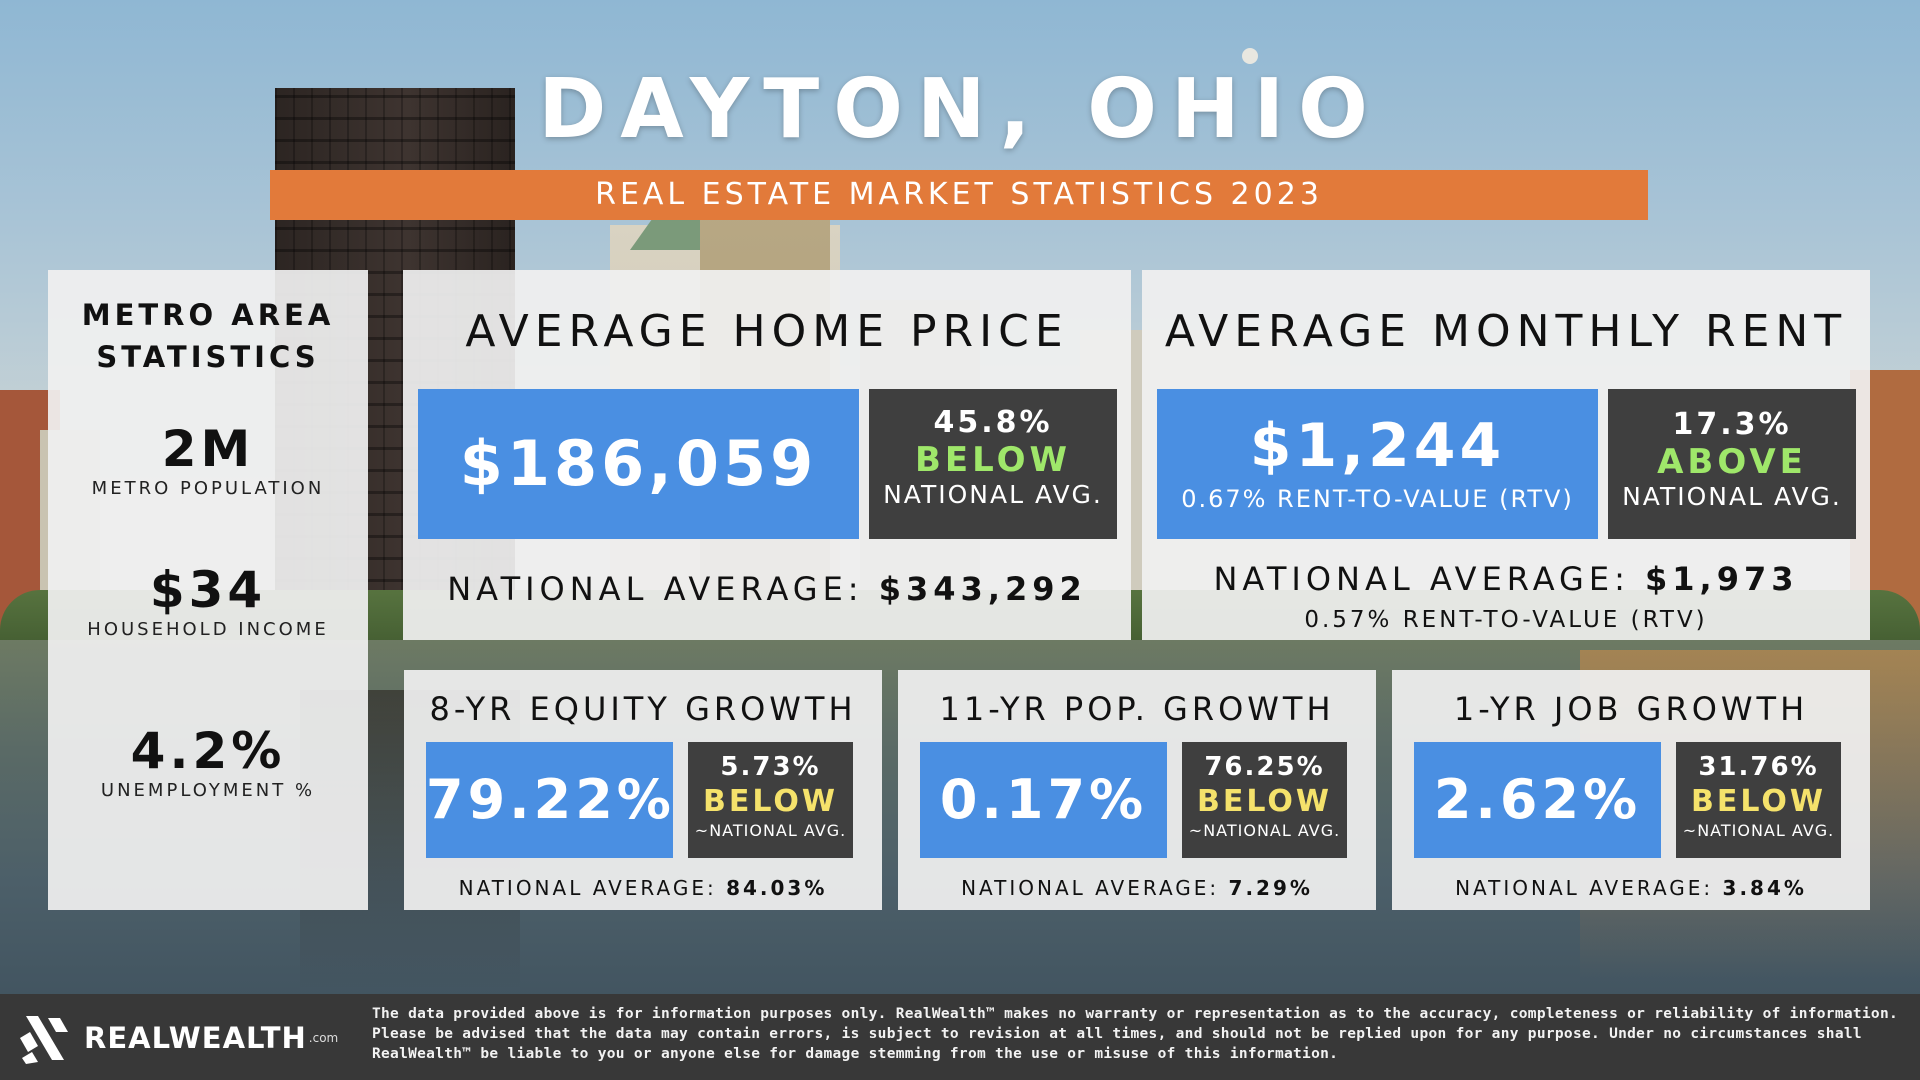 This screenshot has width=1920, height=1080. I want to click on monthly-rent-compare: 17.3% ABOVE NATIONAL AVG., so click(1732, 464).